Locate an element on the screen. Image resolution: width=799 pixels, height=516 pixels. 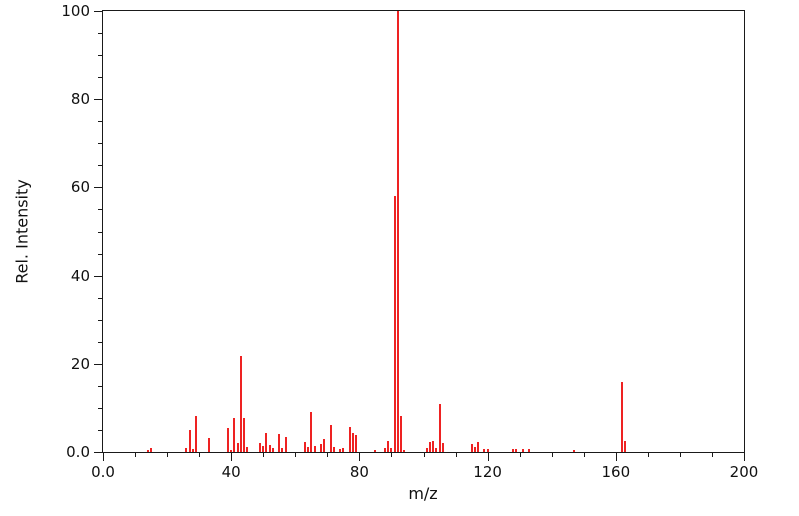
x-axis-label: m/z is located at coordinates (423, 493).